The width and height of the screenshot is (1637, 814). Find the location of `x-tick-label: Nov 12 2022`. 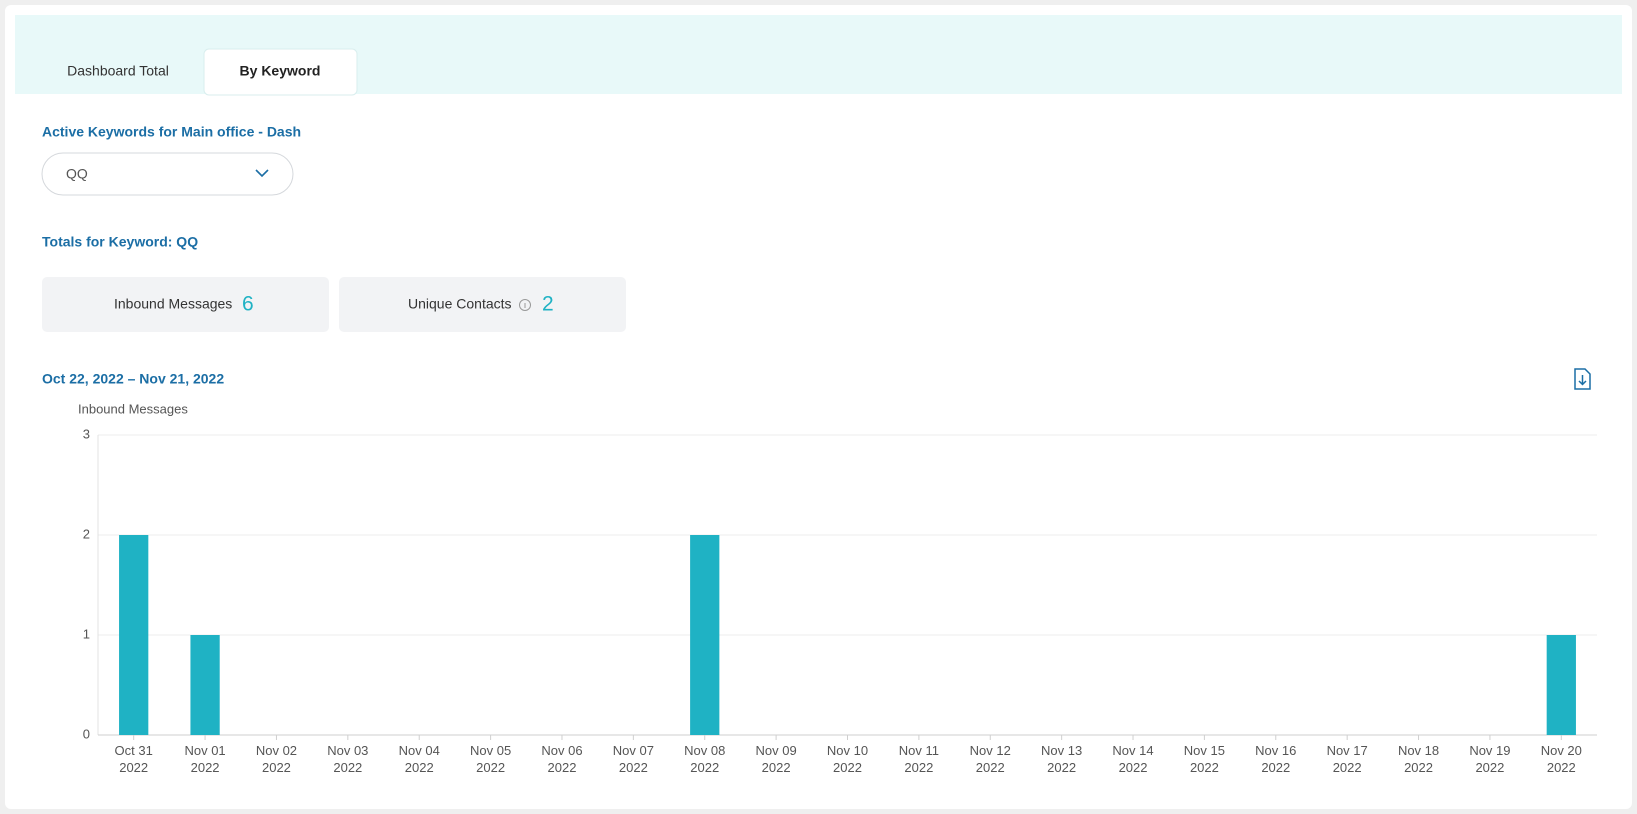

x-tick-label: Nov 12 2022 is located at coordinates (990, 759).